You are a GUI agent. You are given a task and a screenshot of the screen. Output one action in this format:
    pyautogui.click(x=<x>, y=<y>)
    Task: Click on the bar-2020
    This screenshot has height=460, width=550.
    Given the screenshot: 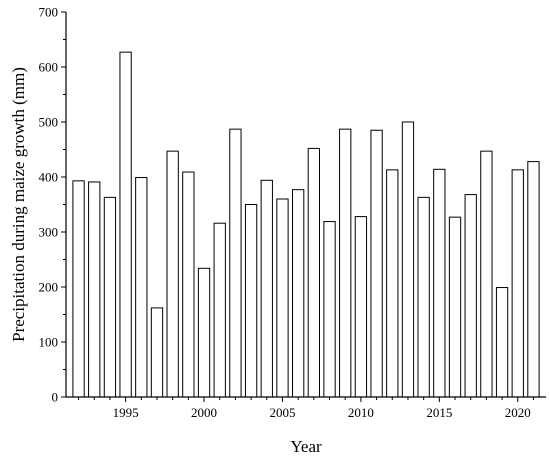 What is the action you would take?
    pyautogui.click(x=517, y=283)
    